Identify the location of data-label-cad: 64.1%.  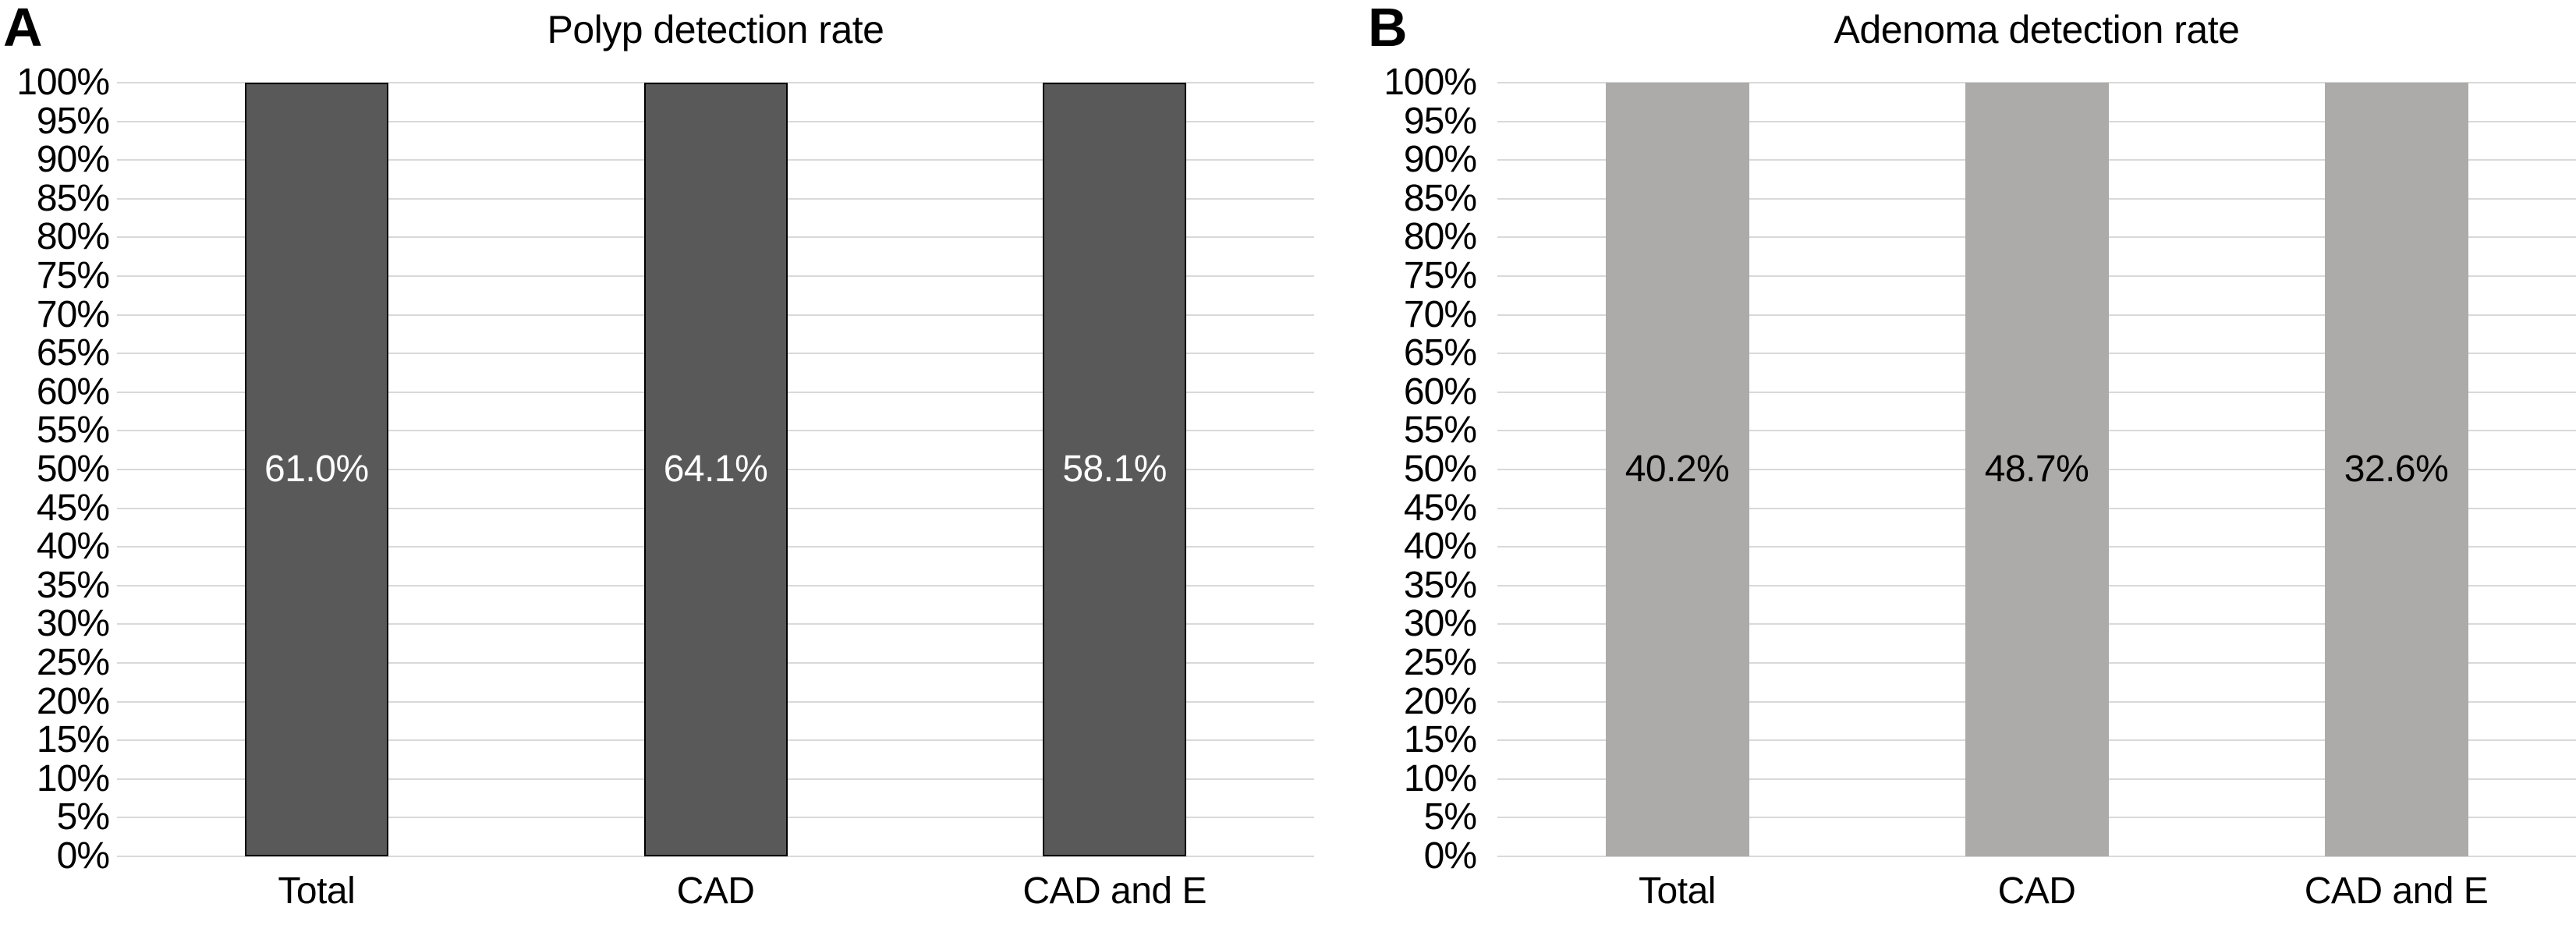
(715, 469).